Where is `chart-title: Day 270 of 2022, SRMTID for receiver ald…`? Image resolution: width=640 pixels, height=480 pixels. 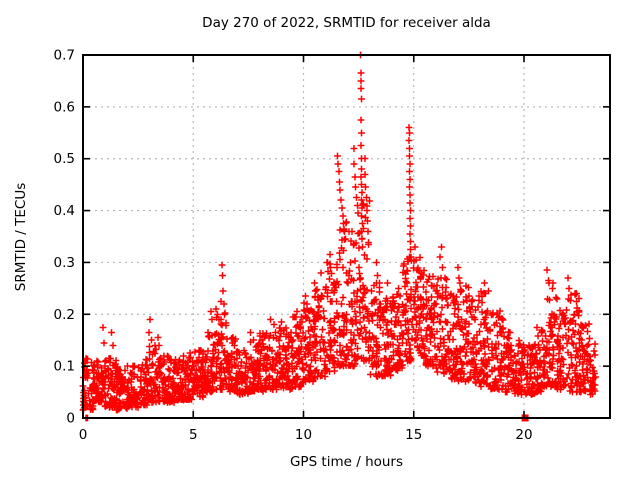 chart-title: Day 270 of 2022, SRMTID for receiver ald… is located at coordinates (346, 23).